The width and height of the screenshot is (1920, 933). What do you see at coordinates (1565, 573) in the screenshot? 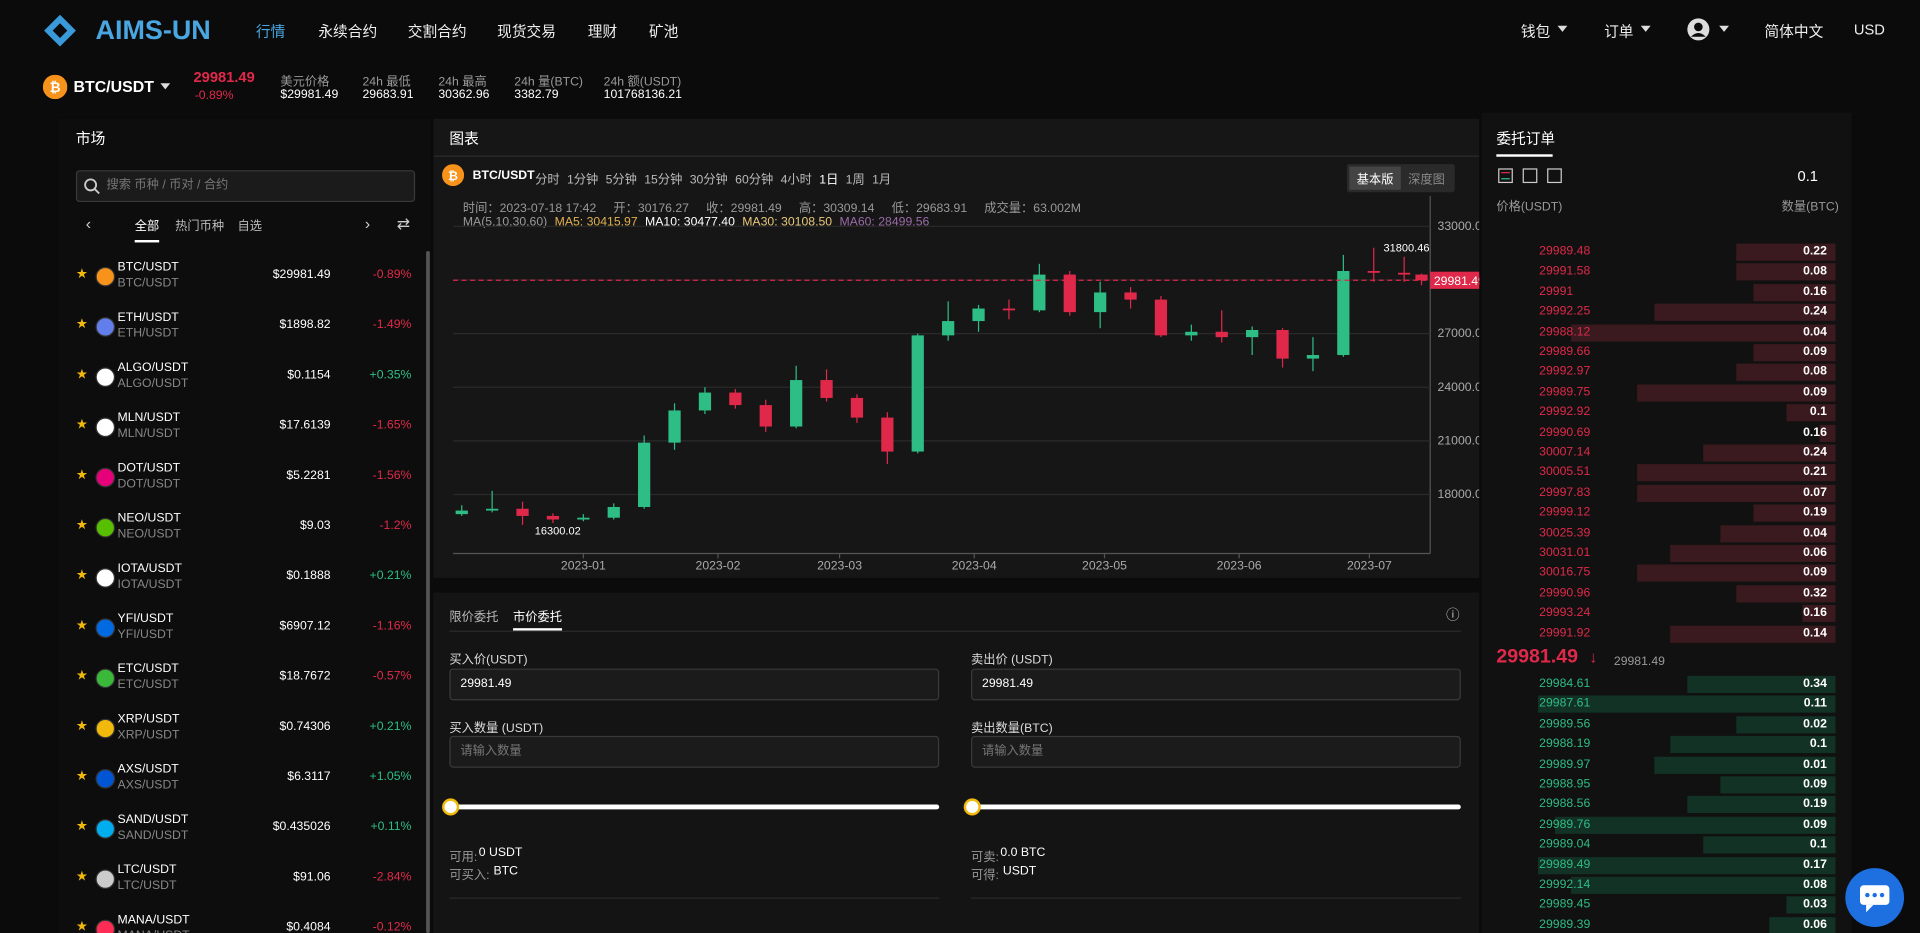
I see `book-price: 30016.75` at bounding box center [1565, 573].